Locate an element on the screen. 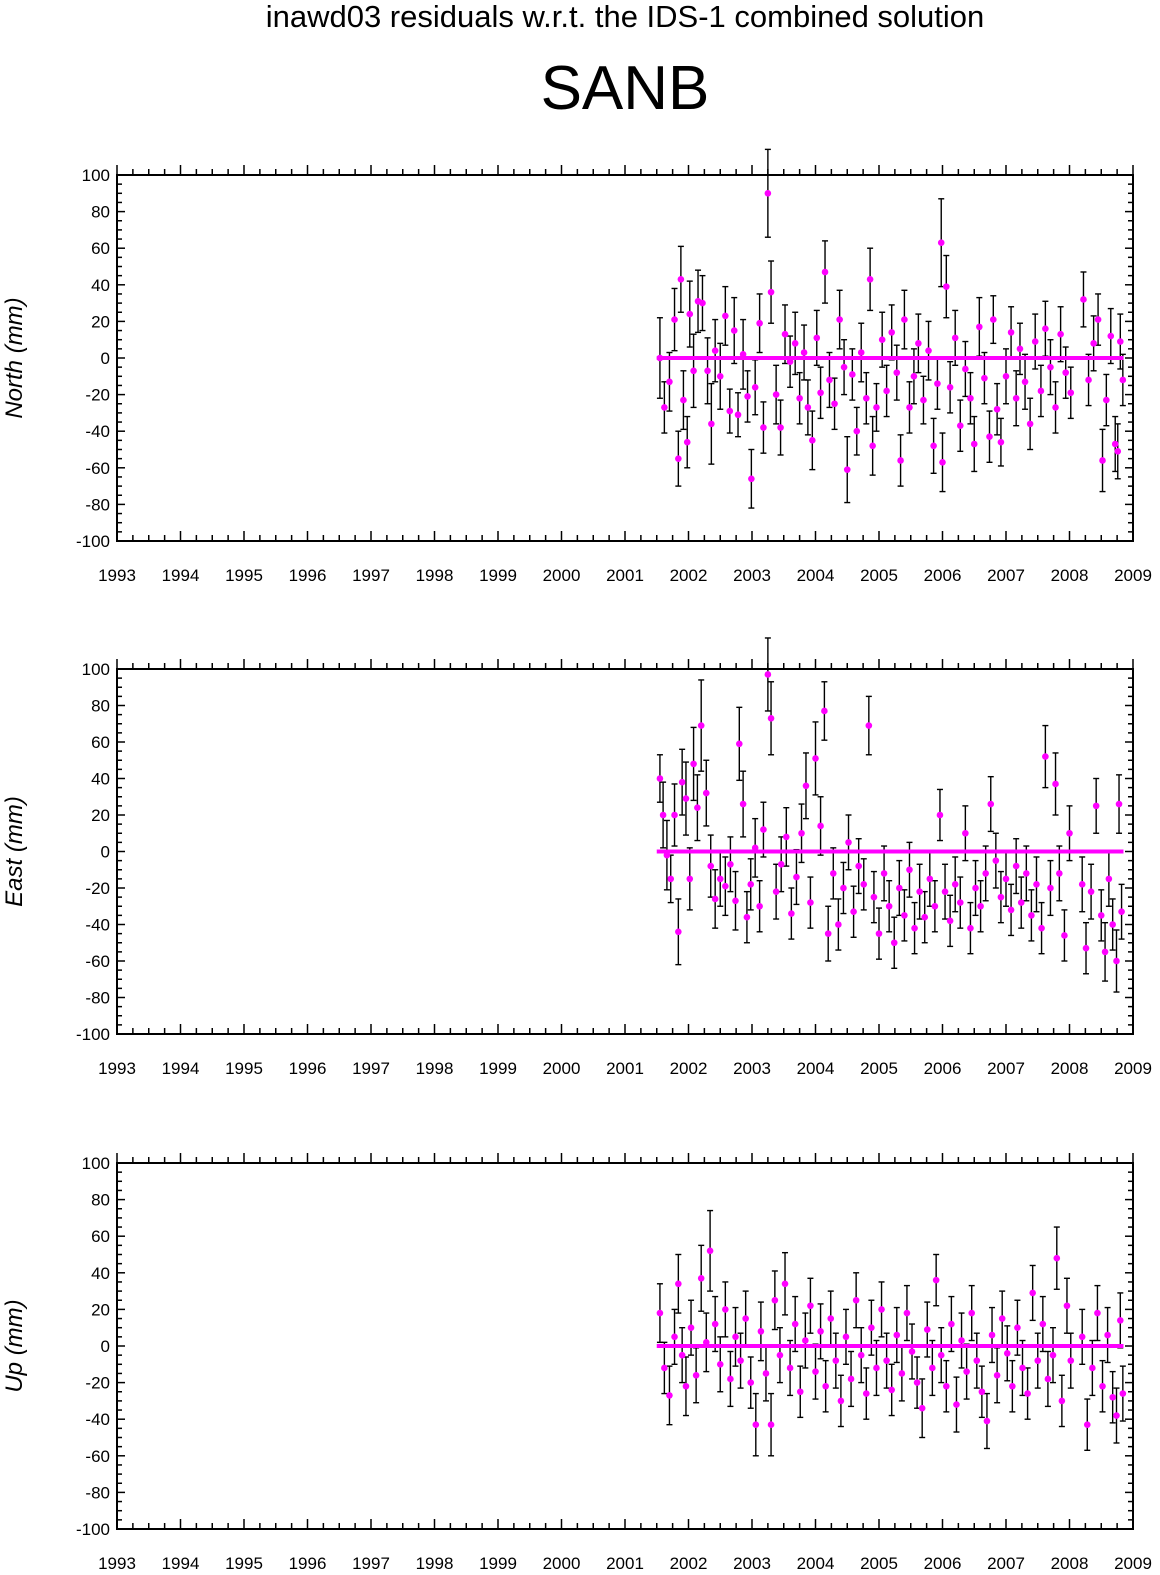 Image resolution: width=1160 pixels, height=1575 pixels. y-tick-label: 100 is located at coordinates (96, 1163).